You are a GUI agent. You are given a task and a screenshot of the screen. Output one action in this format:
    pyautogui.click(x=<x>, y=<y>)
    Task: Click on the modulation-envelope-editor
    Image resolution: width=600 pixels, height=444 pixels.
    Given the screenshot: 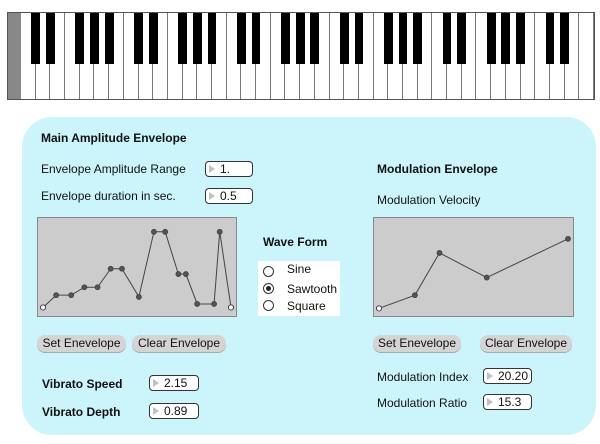 What is the action you would take?
    pyautogui.click(x=473, y=267)
    